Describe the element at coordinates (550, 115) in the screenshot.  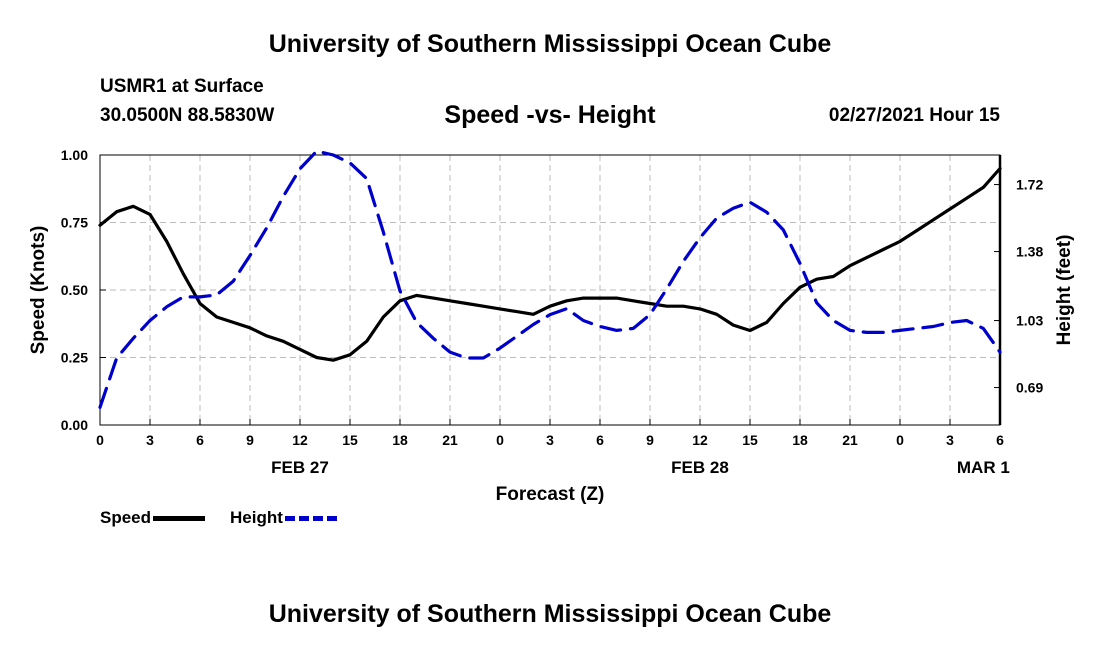
I see `chart-title: Speed -vs- Height` at that location.